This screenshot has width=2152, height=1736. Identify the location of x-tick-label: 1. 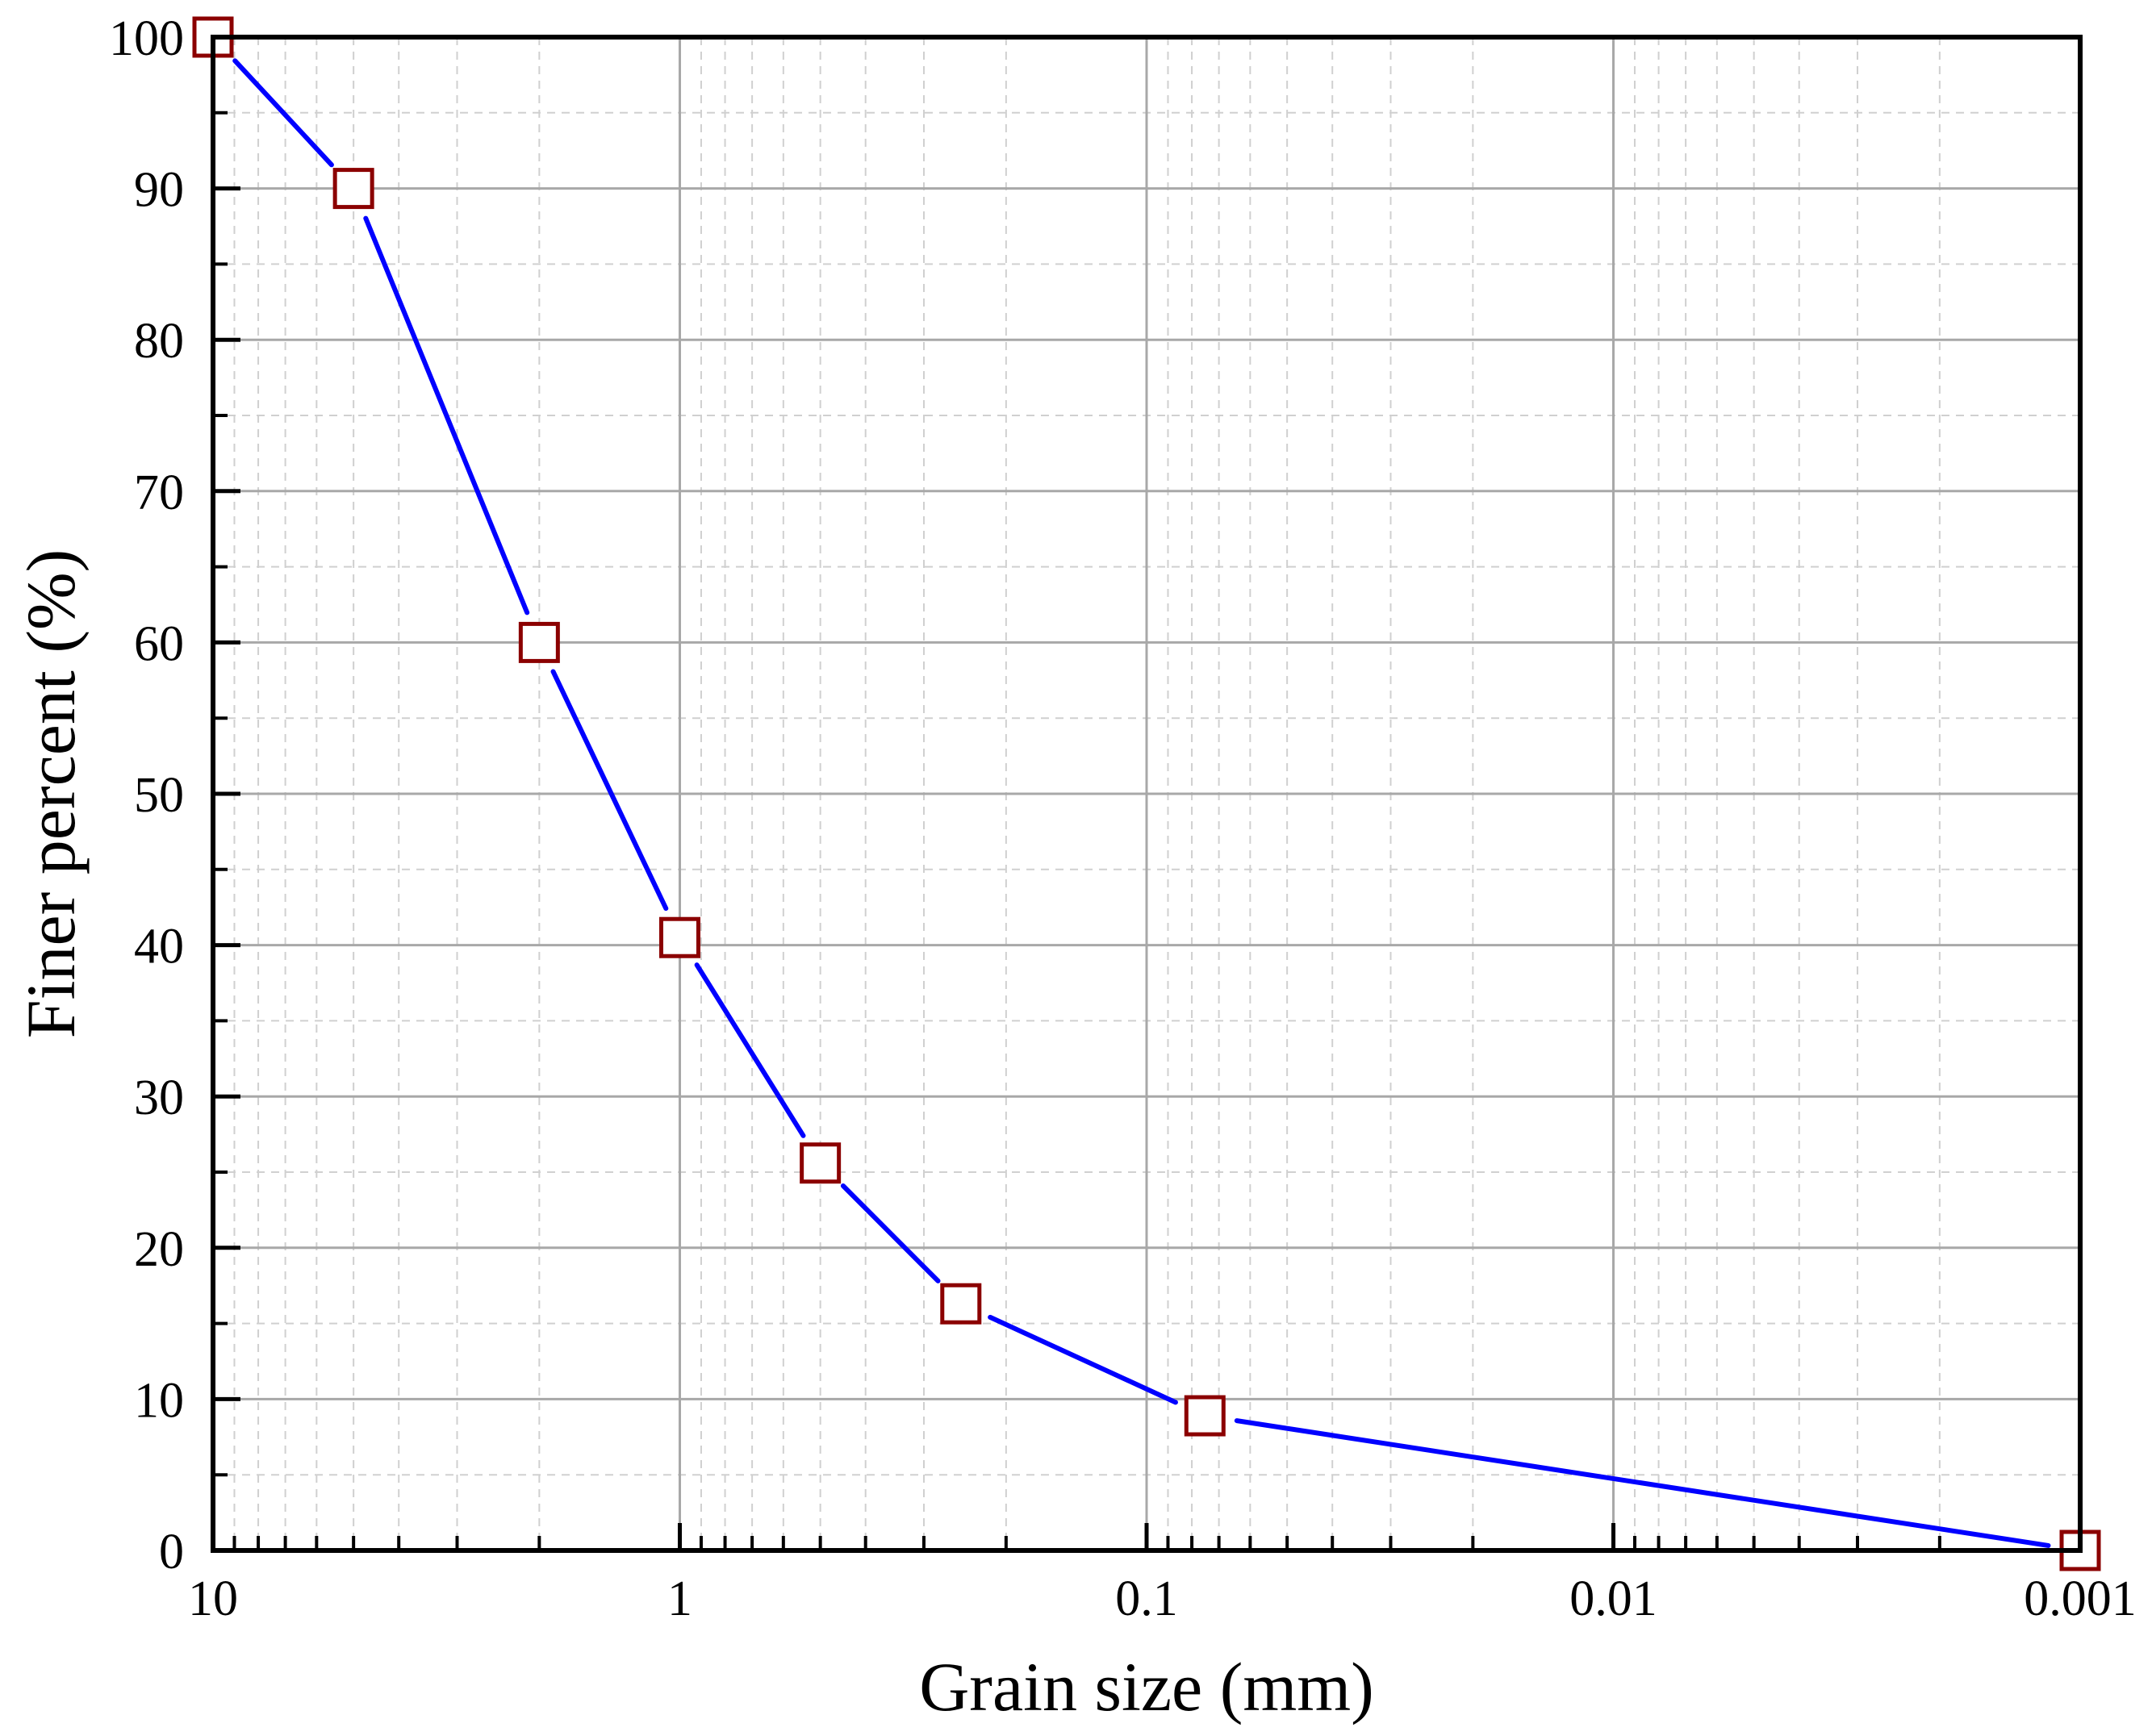
(680, 1599).